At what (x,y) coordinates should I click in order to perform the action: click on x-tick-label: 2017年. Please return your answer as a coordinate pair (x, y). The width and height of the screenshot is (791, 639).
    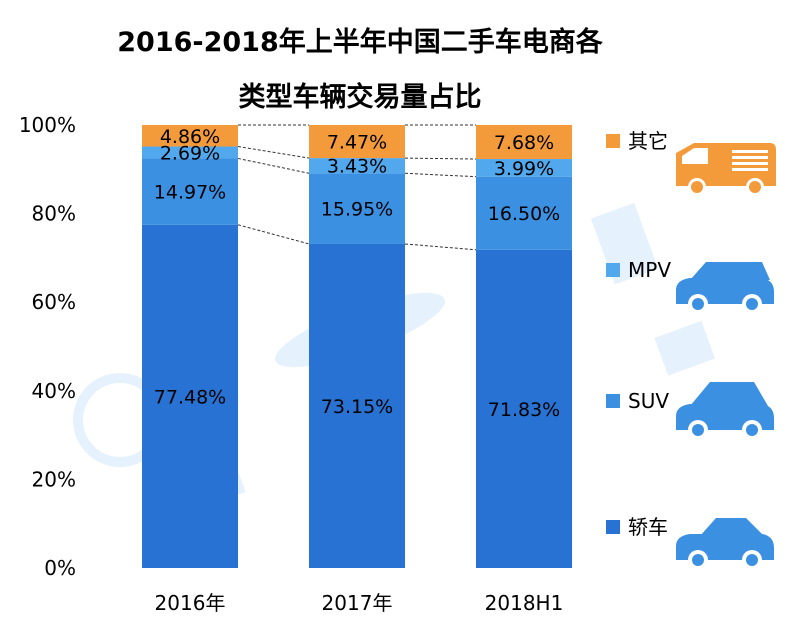
    Looking at the image, I should click on (357, 603).